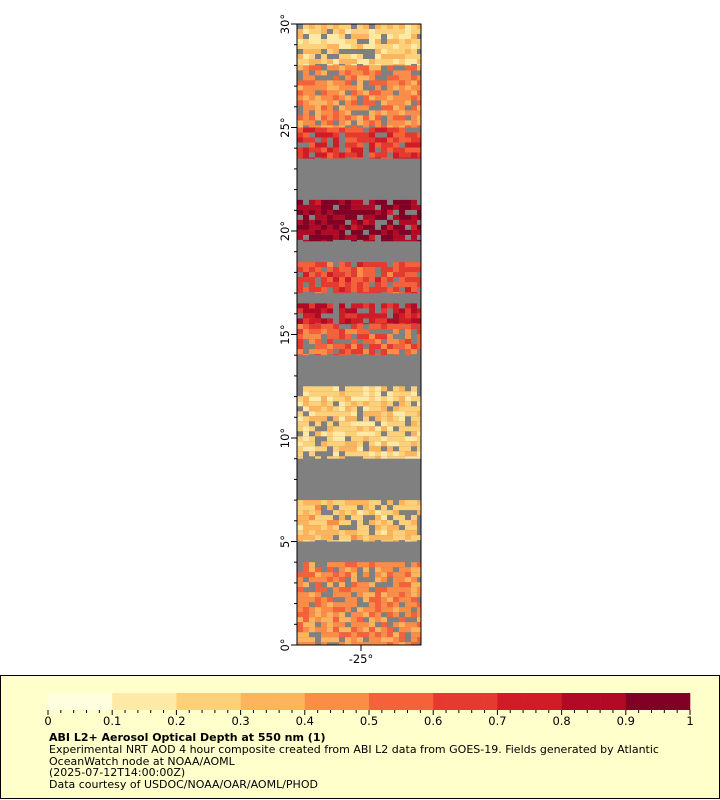  What do you see at coordinates (285, 231) in the screenshot?
I see `lat-tick-label: 20°` at bounding box center [285, 231].